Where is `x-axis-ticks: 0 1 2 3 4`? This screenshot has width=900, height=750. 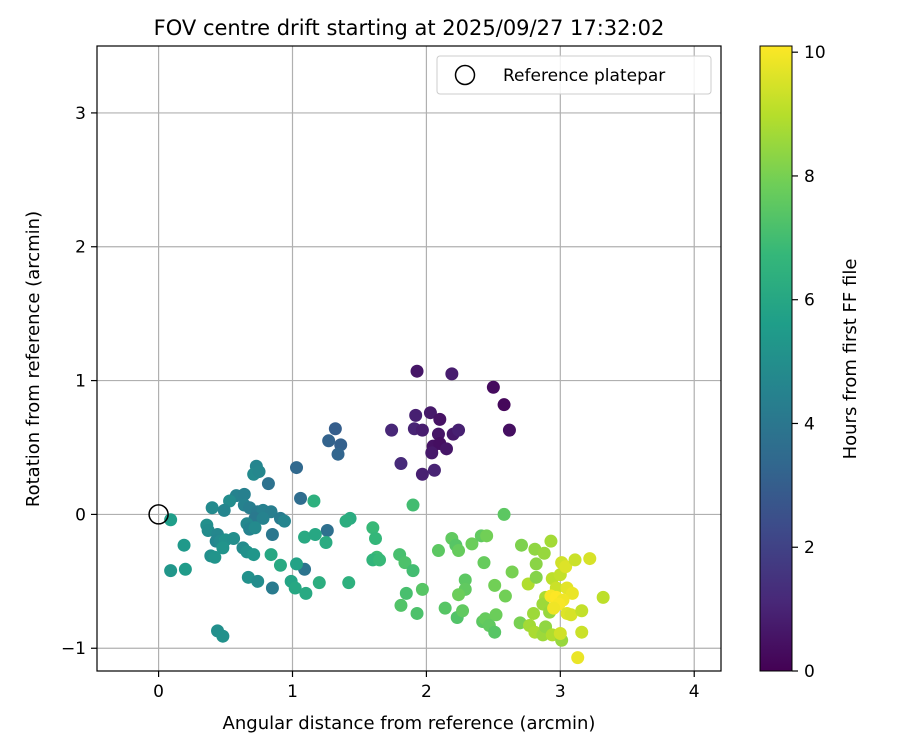
x-axis-ticks: 0 1 2 3 4 is located at coordinates (426, 686).